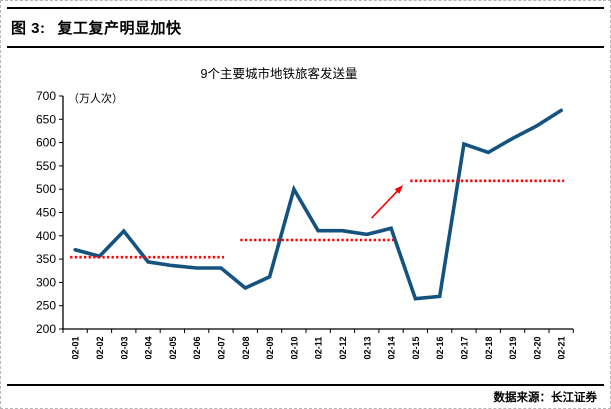  Describe the element at coordinates (46, 282) in the screenshot. I see `y-tick-label: 300` at that location.